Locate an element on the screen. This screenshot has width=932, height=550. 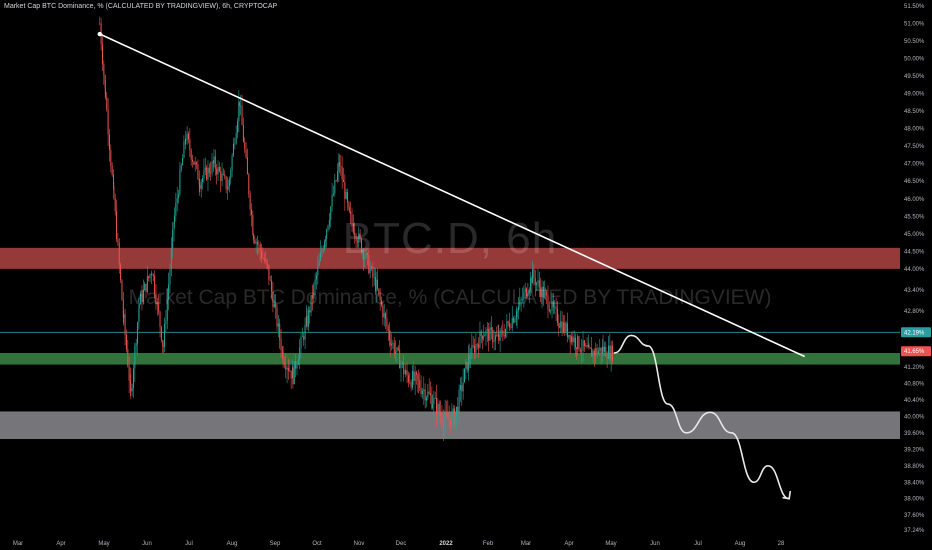
trendline-anchor is located at coordinates (99, 34).